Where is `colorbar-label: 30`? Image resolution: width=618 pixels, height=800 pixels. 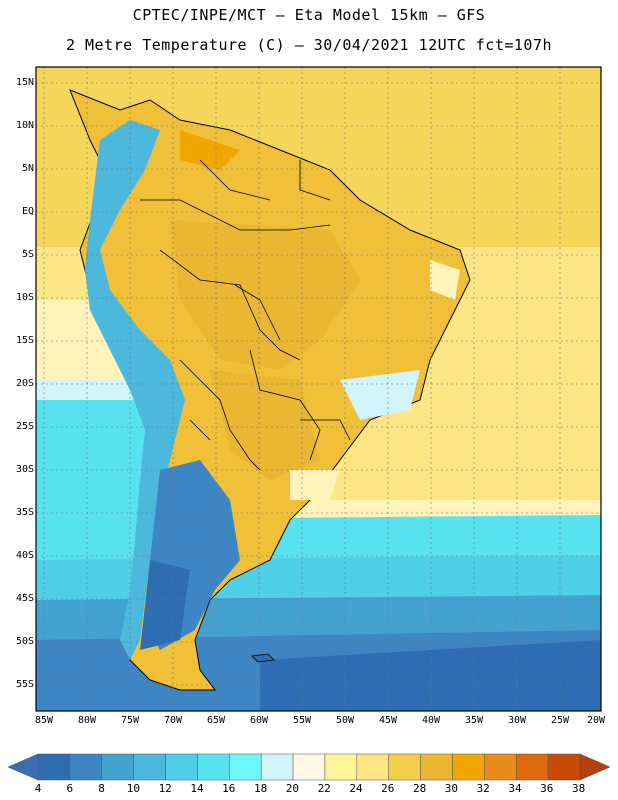 colorbar-label: 30 is located at coordinates (451, 788).